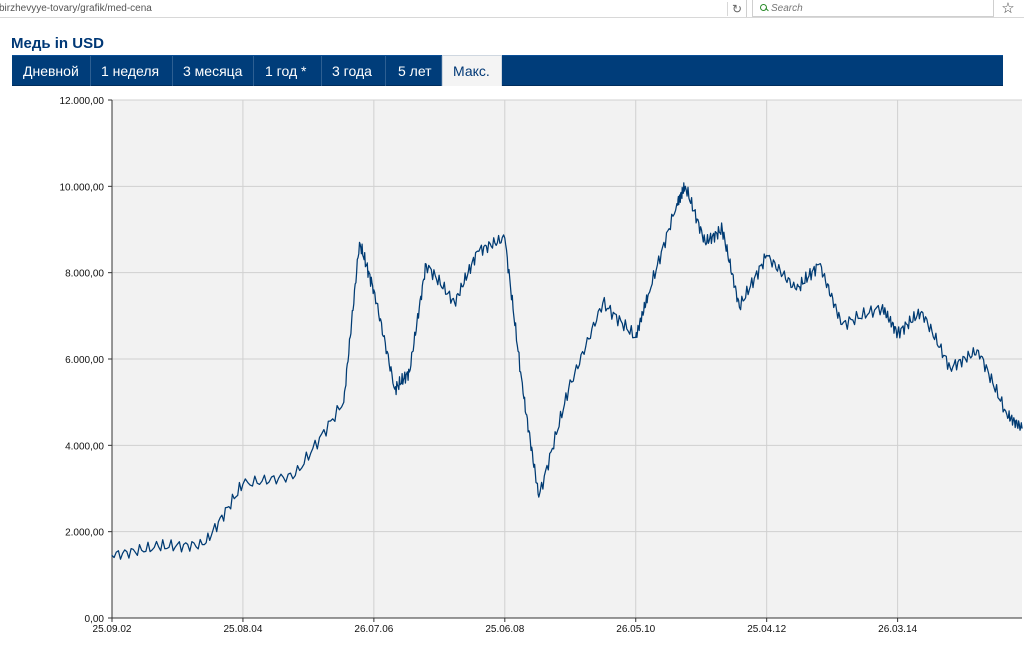 This screenshot has height=666, width=1024. Describe the element at coordinates (504, 629) in the screenshot. I see `x-tick-label: 25.06.08` at that location.